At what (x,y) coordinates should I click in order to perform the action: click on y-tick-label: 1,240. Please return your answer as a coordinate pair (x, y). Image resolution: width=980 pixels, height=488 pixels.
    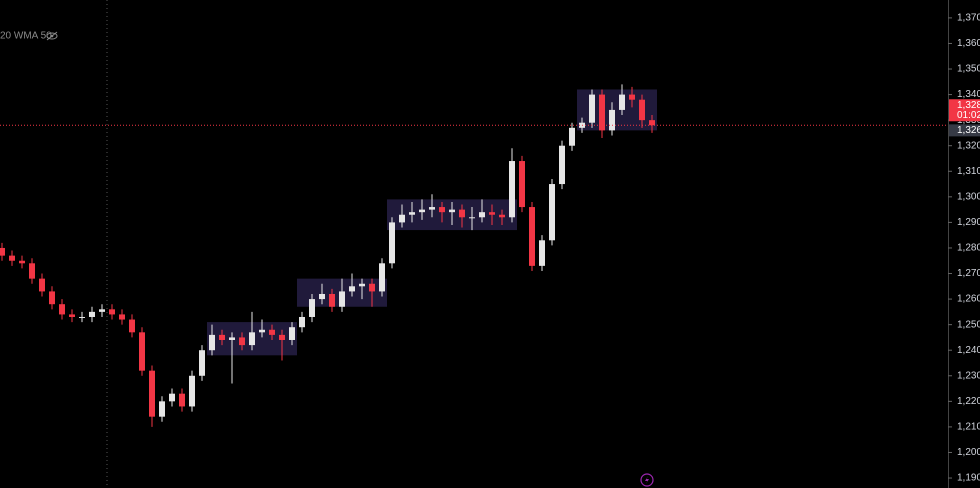
    Looking at the image, I should click on (968, 350).